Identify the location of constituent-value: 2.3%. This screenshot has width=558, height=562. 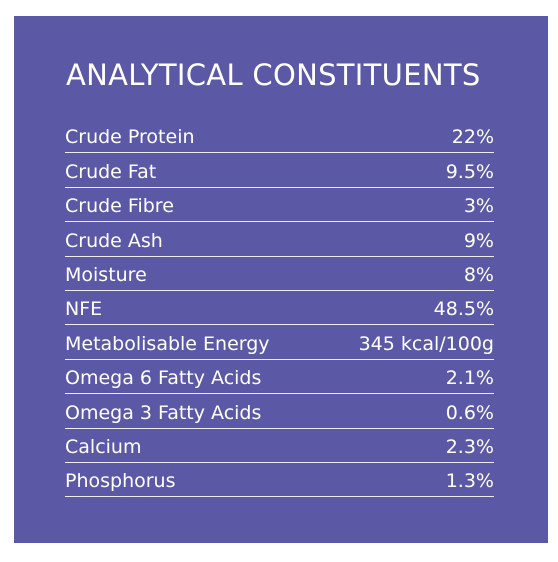
(469, 446).